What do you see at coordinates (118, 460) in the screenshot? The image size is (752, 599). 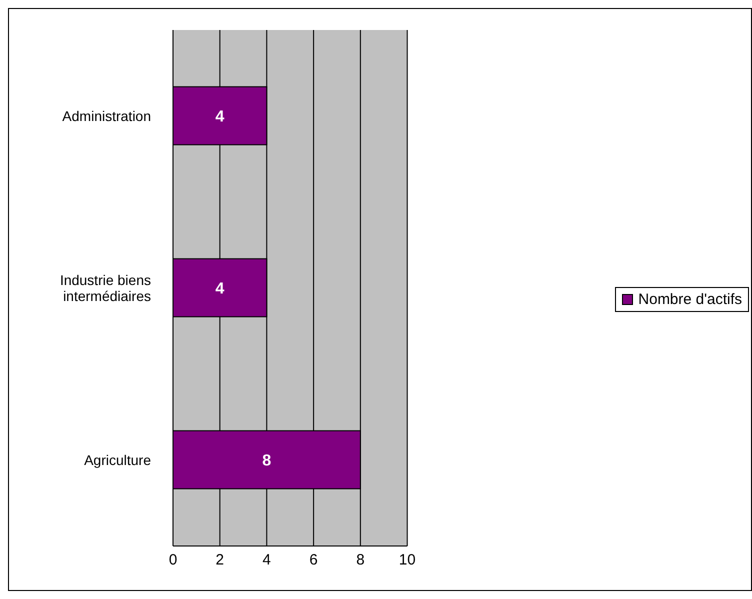 I see `y-tick-label: Agriculture` at bounding box center [118, 460].